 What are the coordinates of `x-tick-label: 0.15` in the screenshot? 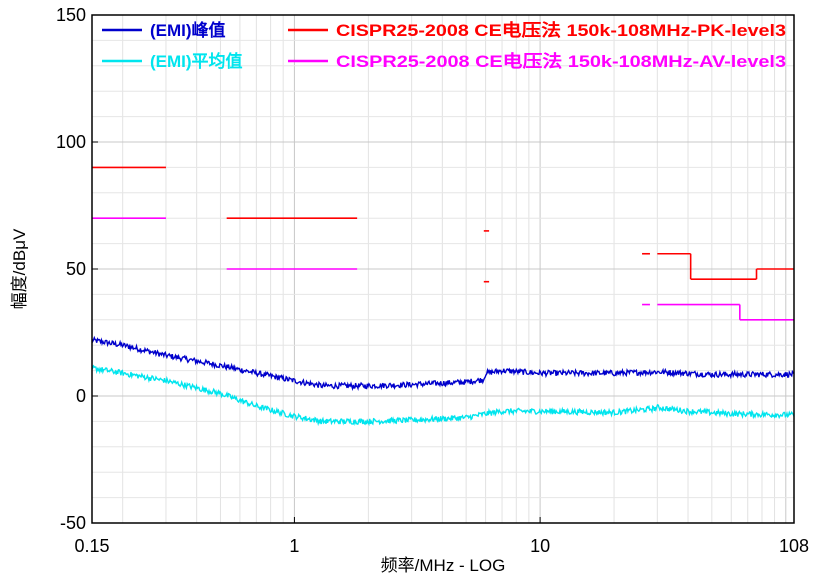 It's located at (91, 546).